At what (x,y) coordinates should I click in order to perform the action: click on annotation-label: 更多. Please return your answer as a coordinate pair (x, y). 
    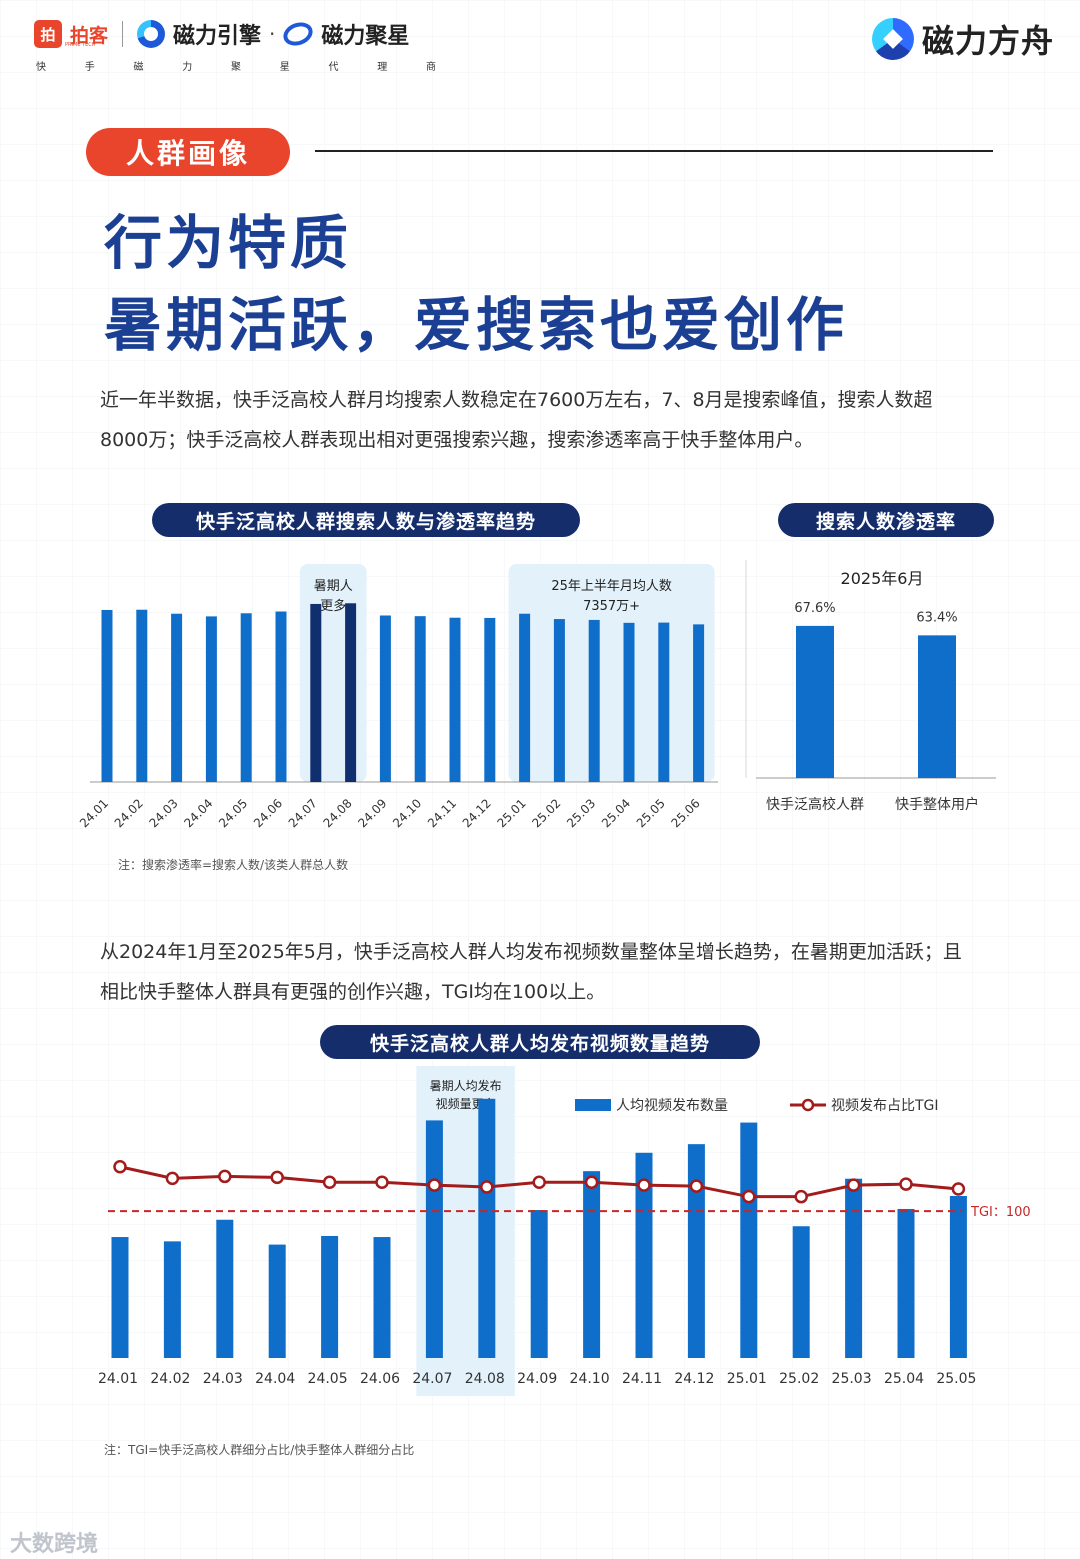
    Looking at the image, I should click on (333, 606).